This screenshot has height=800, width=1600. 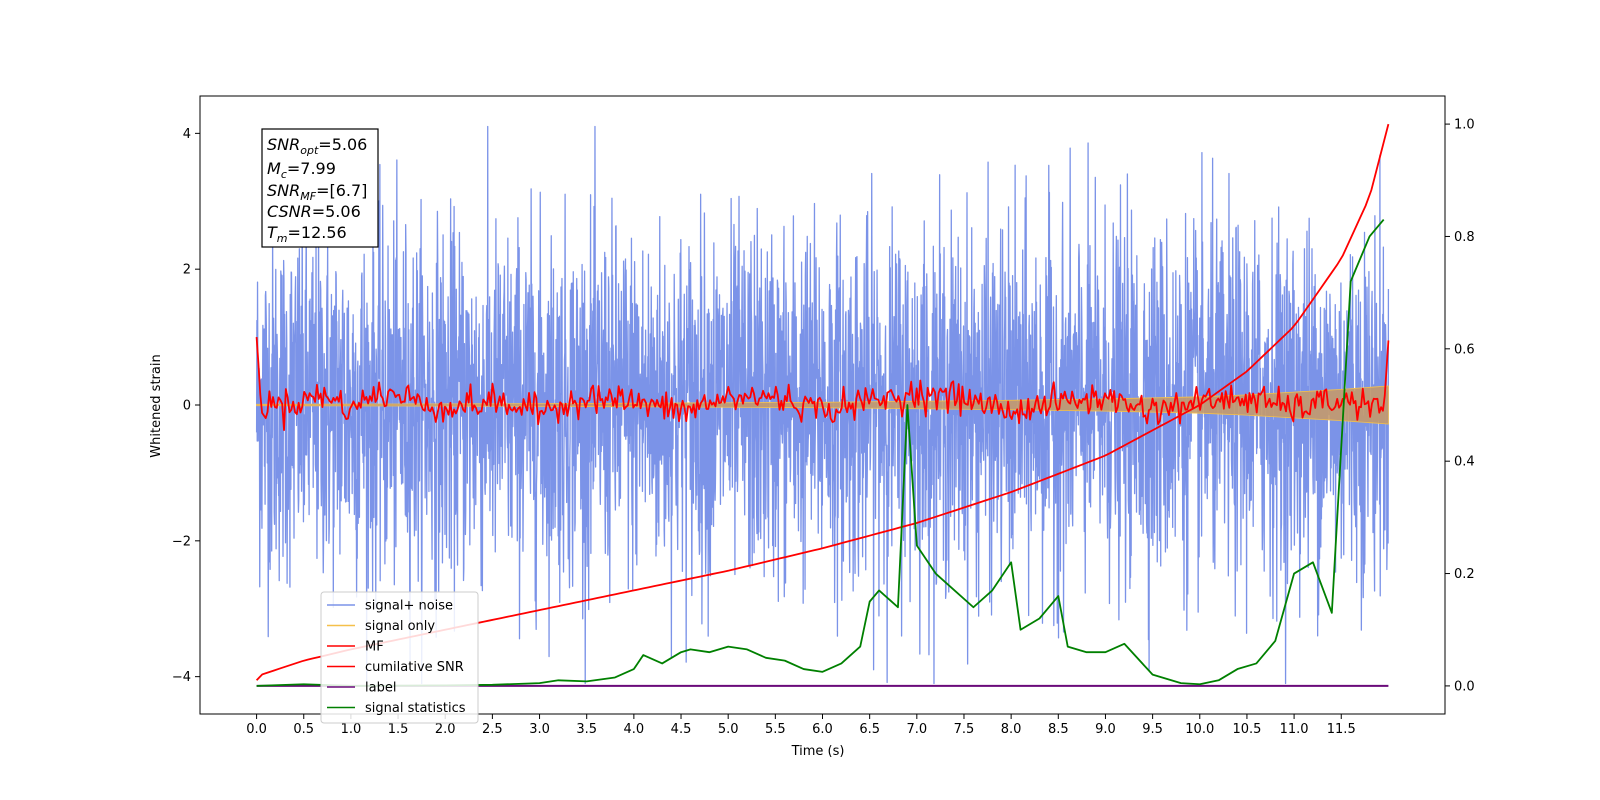 I want to click on x-tick-label: 4.0, so click(x=634, y=729).